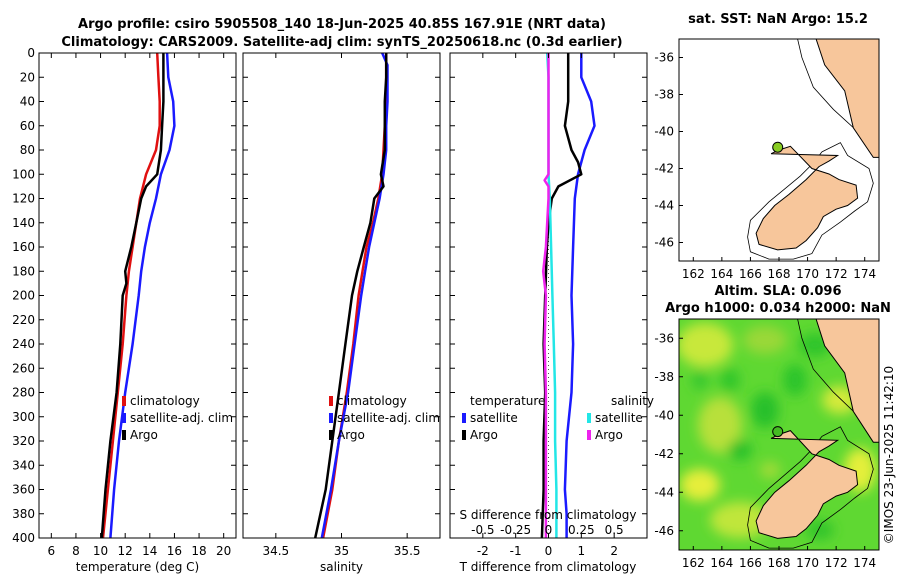  I want to click on x-tick-label: -1, so click(516, 551).